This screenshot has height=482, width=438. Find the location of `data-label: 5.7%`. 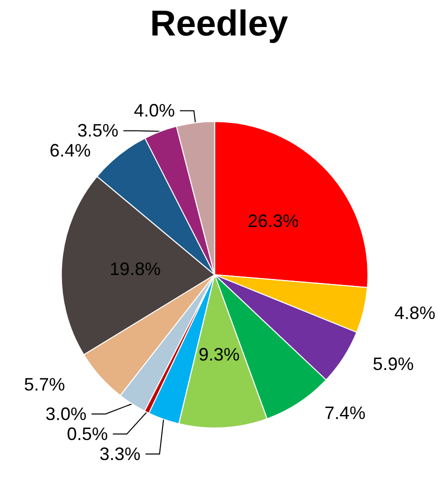

data-label: 5.7% is located at coordinates (44, 384).